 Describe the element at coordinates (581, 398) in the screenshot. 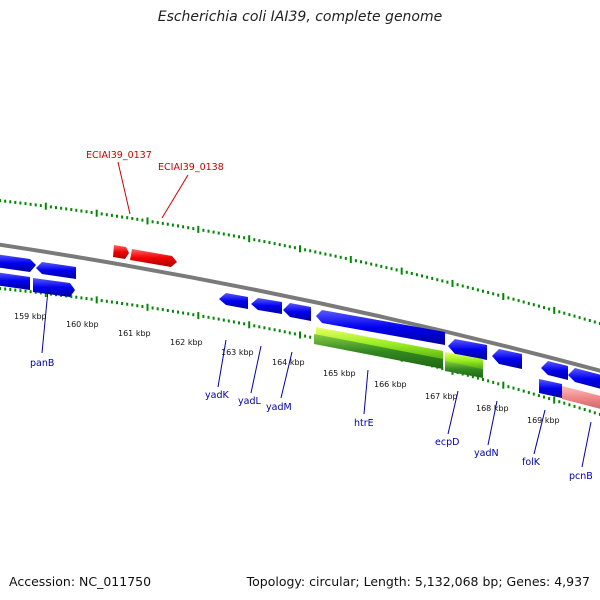

I see `gene-pcnB` at that location.